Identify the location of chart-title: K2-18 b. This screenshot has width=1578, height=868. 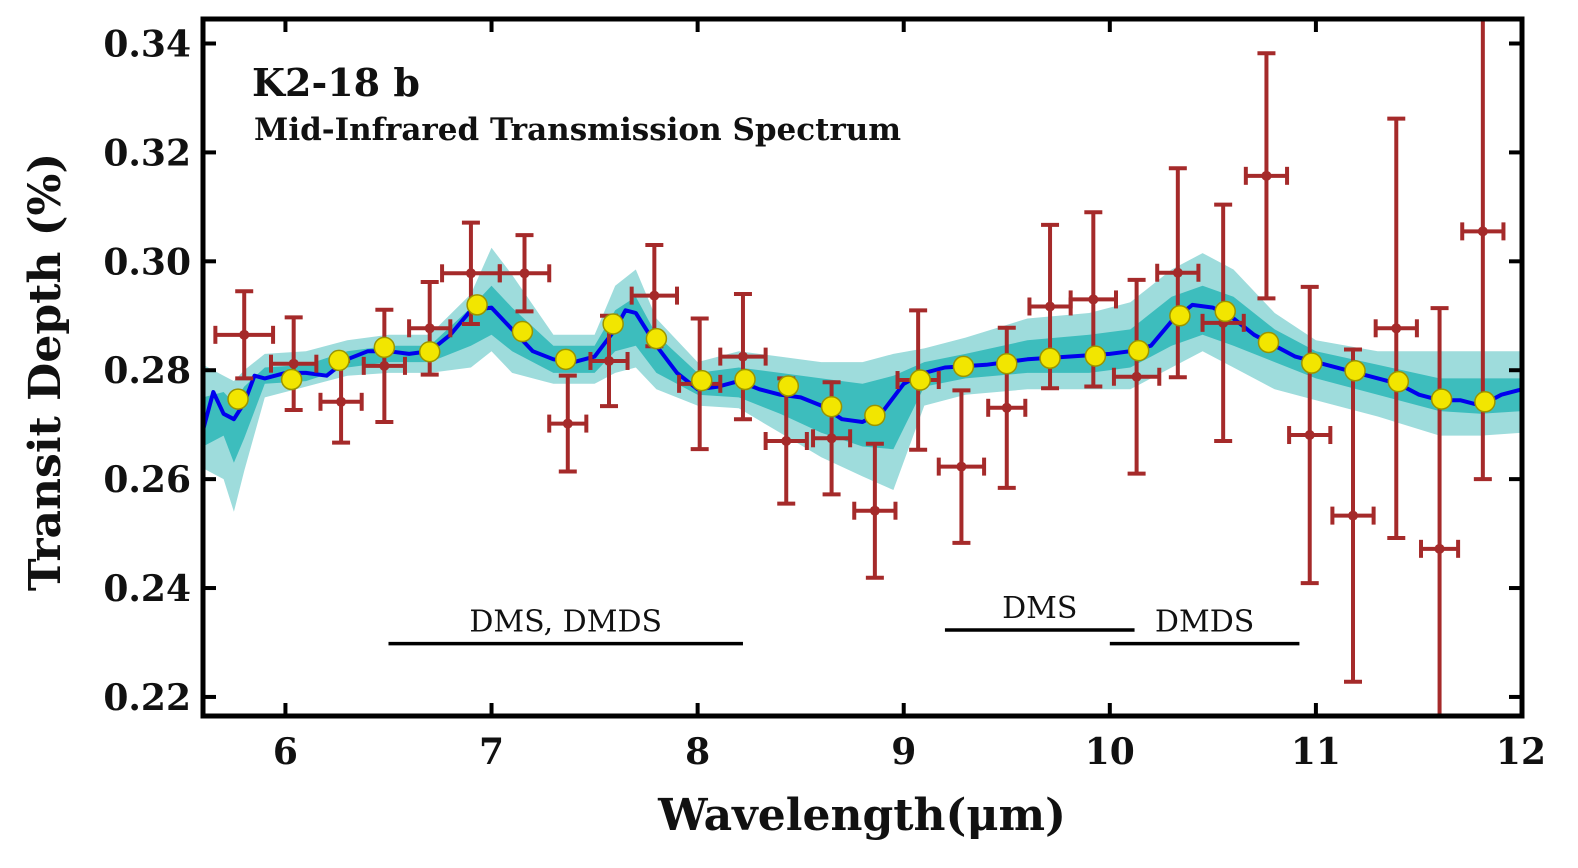
(336, 82).